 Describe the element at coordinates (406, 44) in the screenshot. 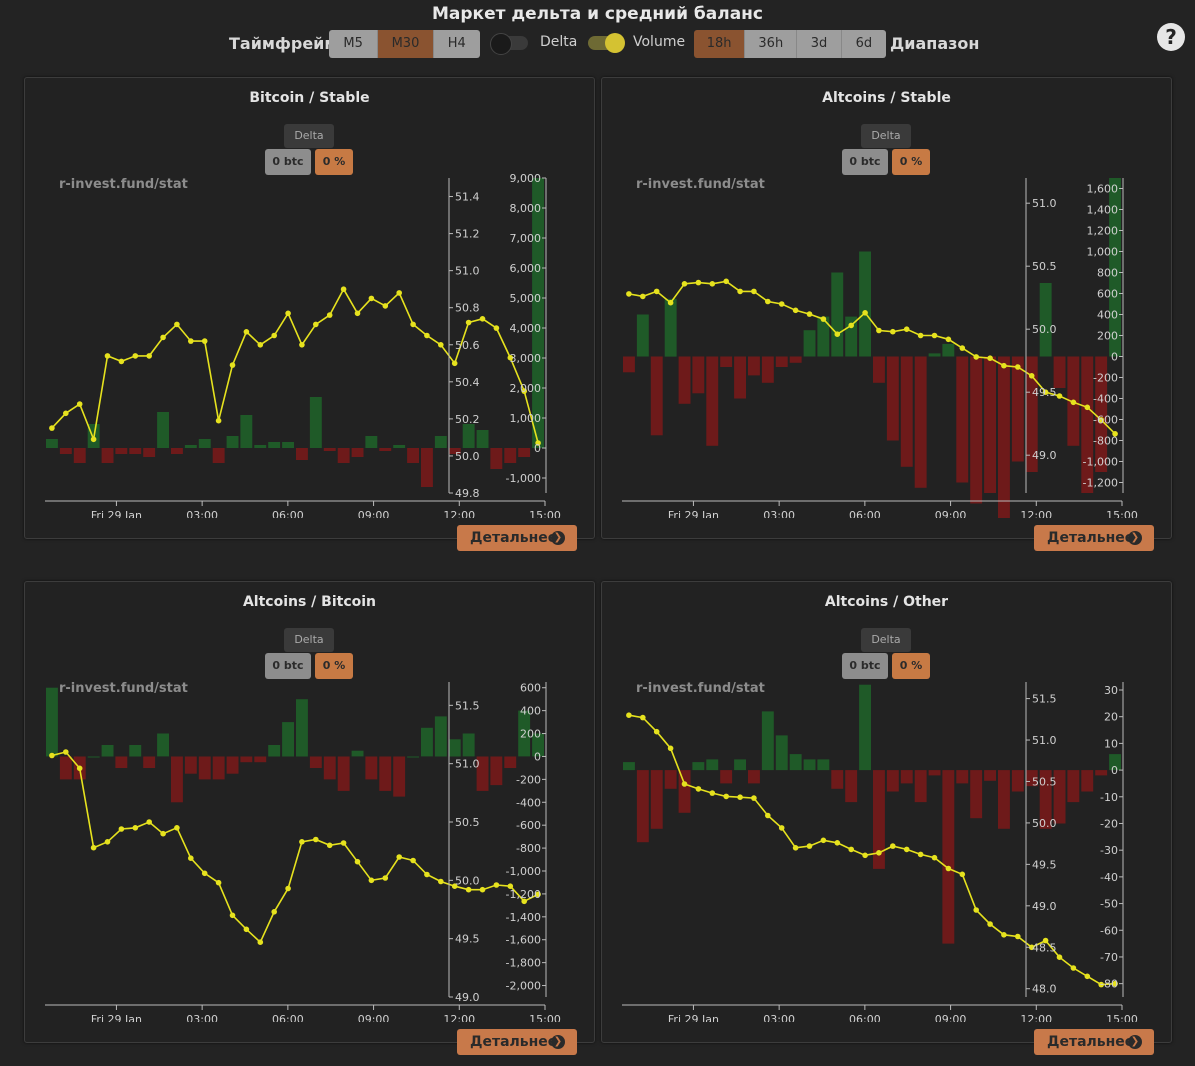

I see `timeframe-m30-button: M30` at that location.